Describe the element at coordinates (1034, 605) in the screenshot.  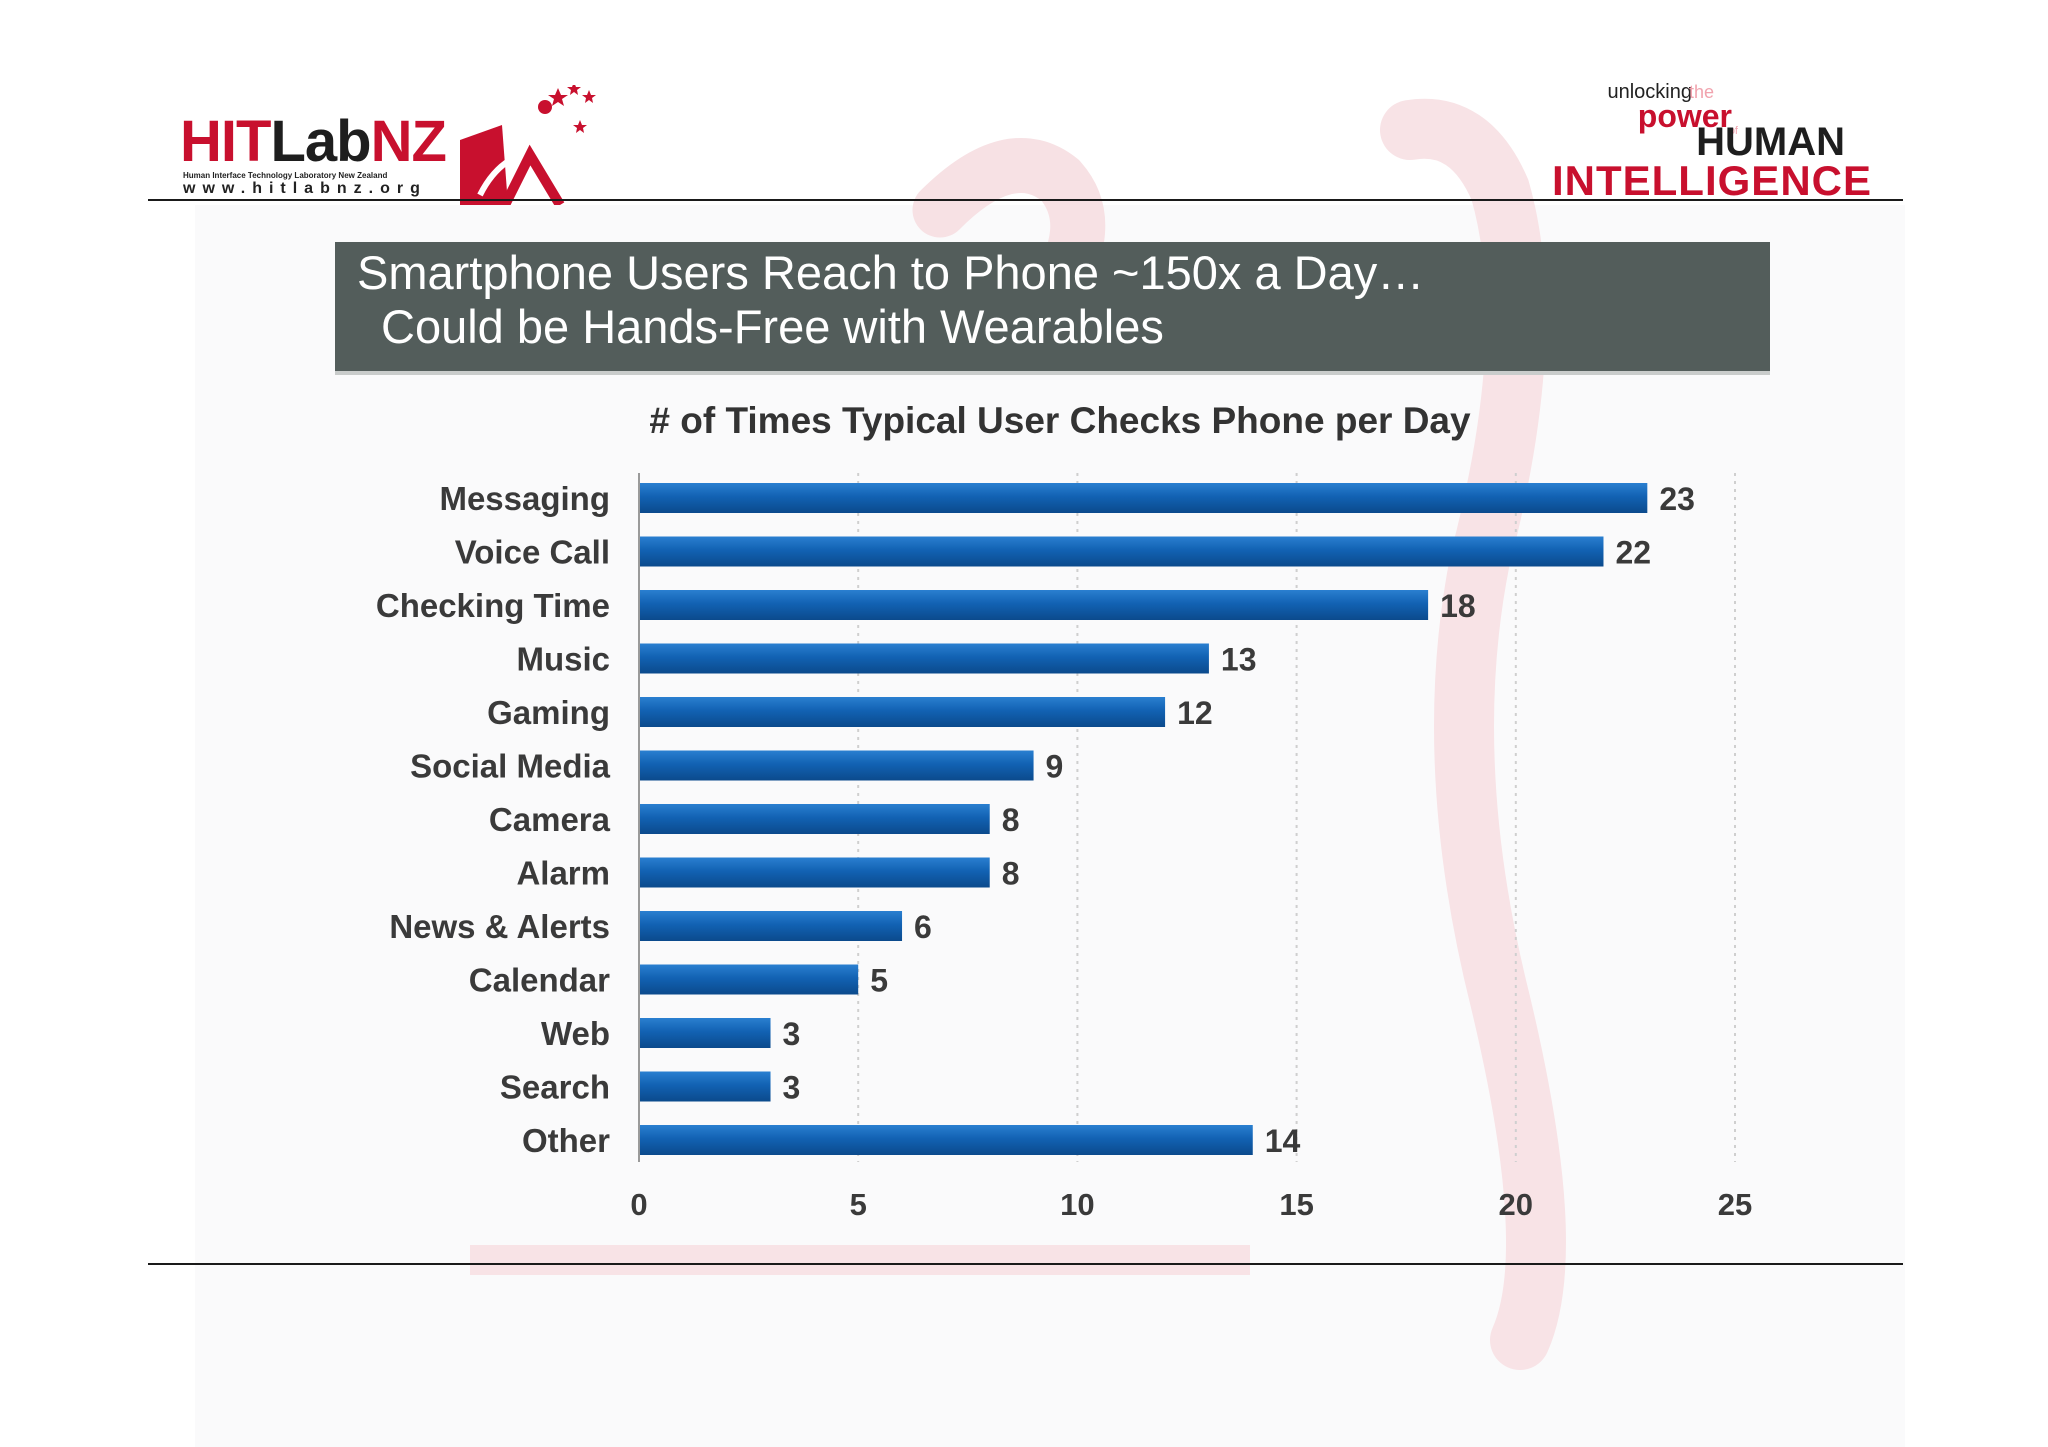
I see `bar-checking-time` at that location.